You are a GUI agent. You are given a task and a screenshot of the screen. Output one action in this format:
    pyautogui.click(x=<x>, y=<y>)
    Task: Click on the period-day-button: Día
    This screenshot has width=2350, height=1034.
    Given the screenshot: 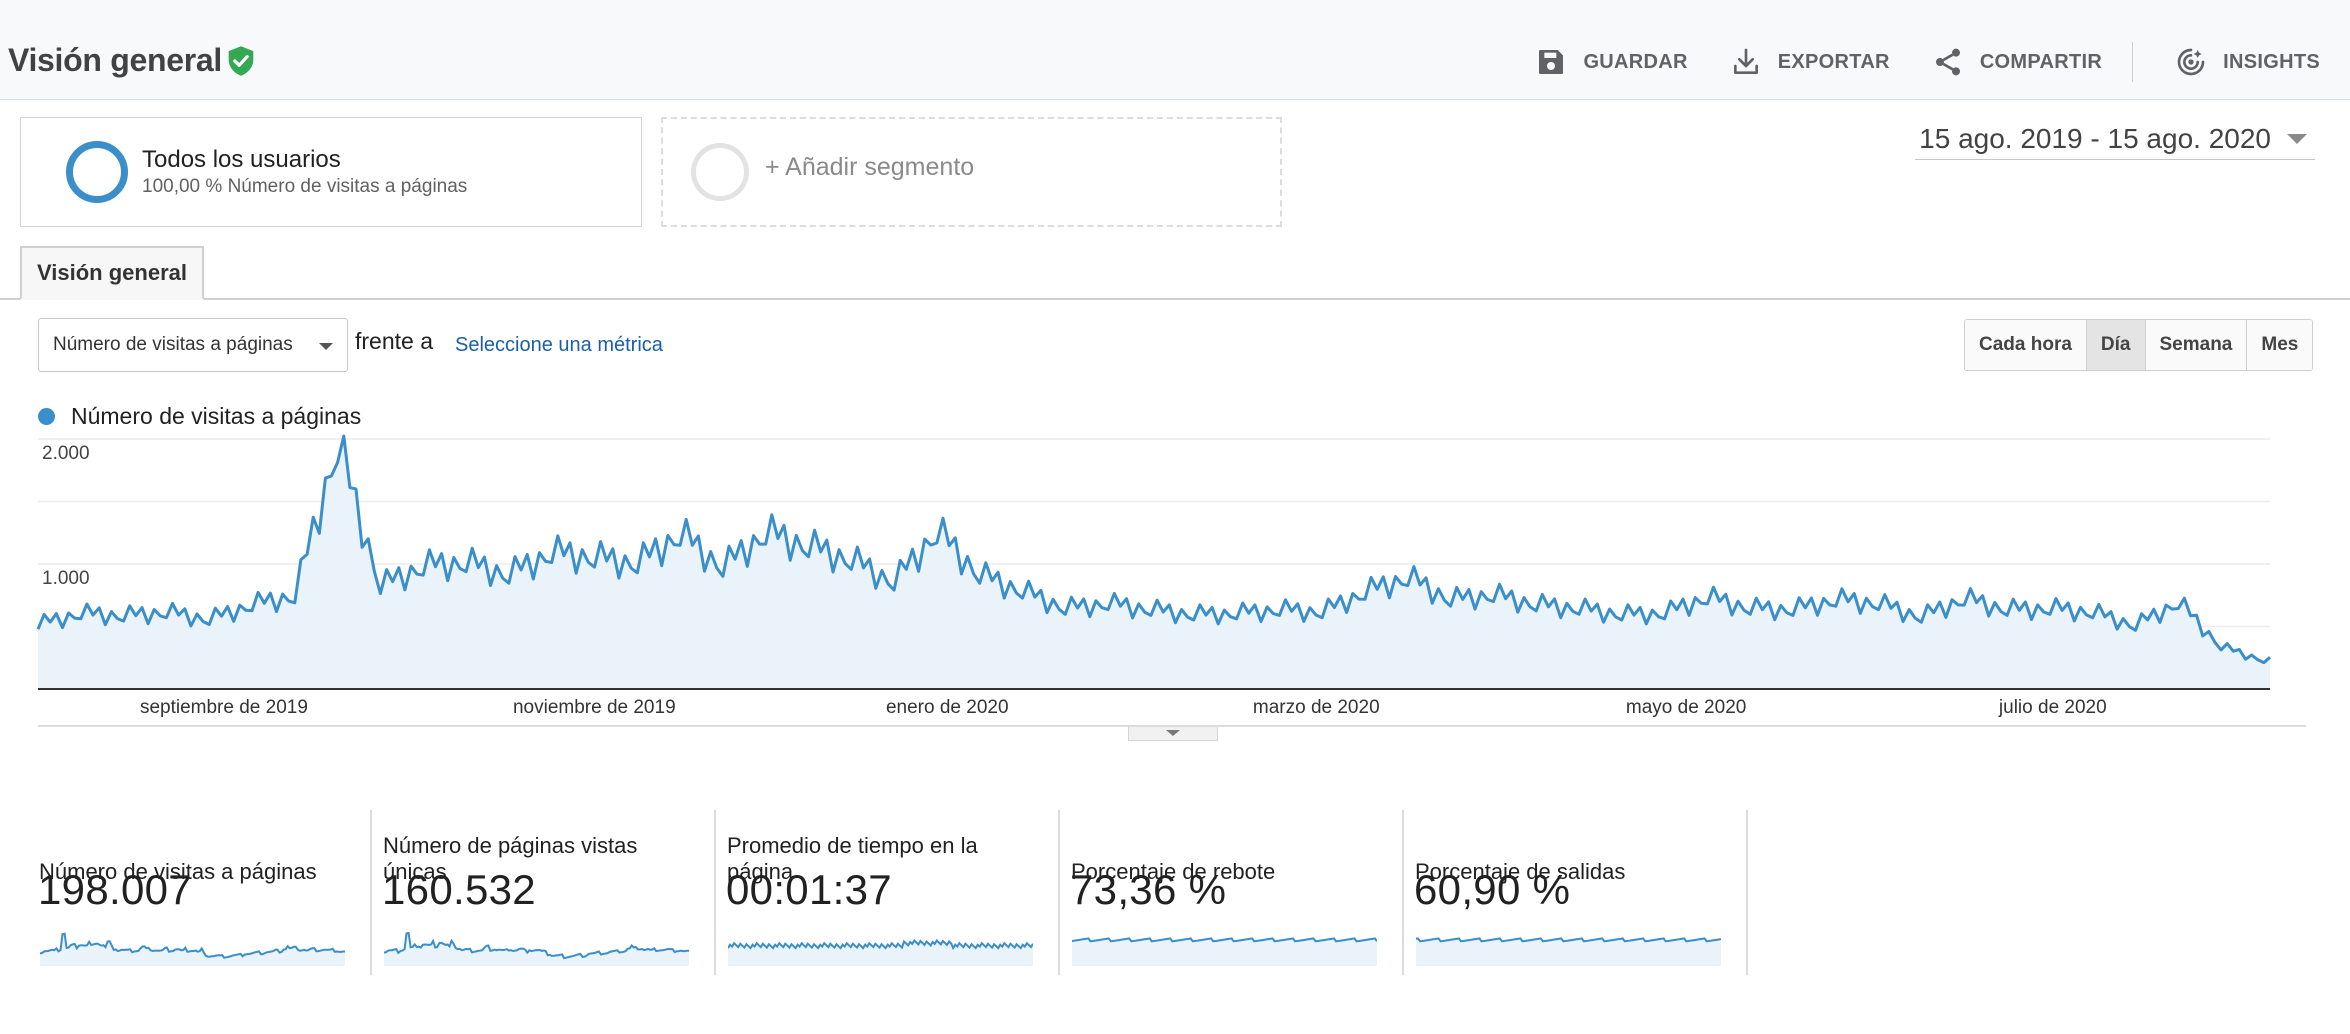 What is the action you would take?
    pyautogui.click(x=2116, y=345)
    